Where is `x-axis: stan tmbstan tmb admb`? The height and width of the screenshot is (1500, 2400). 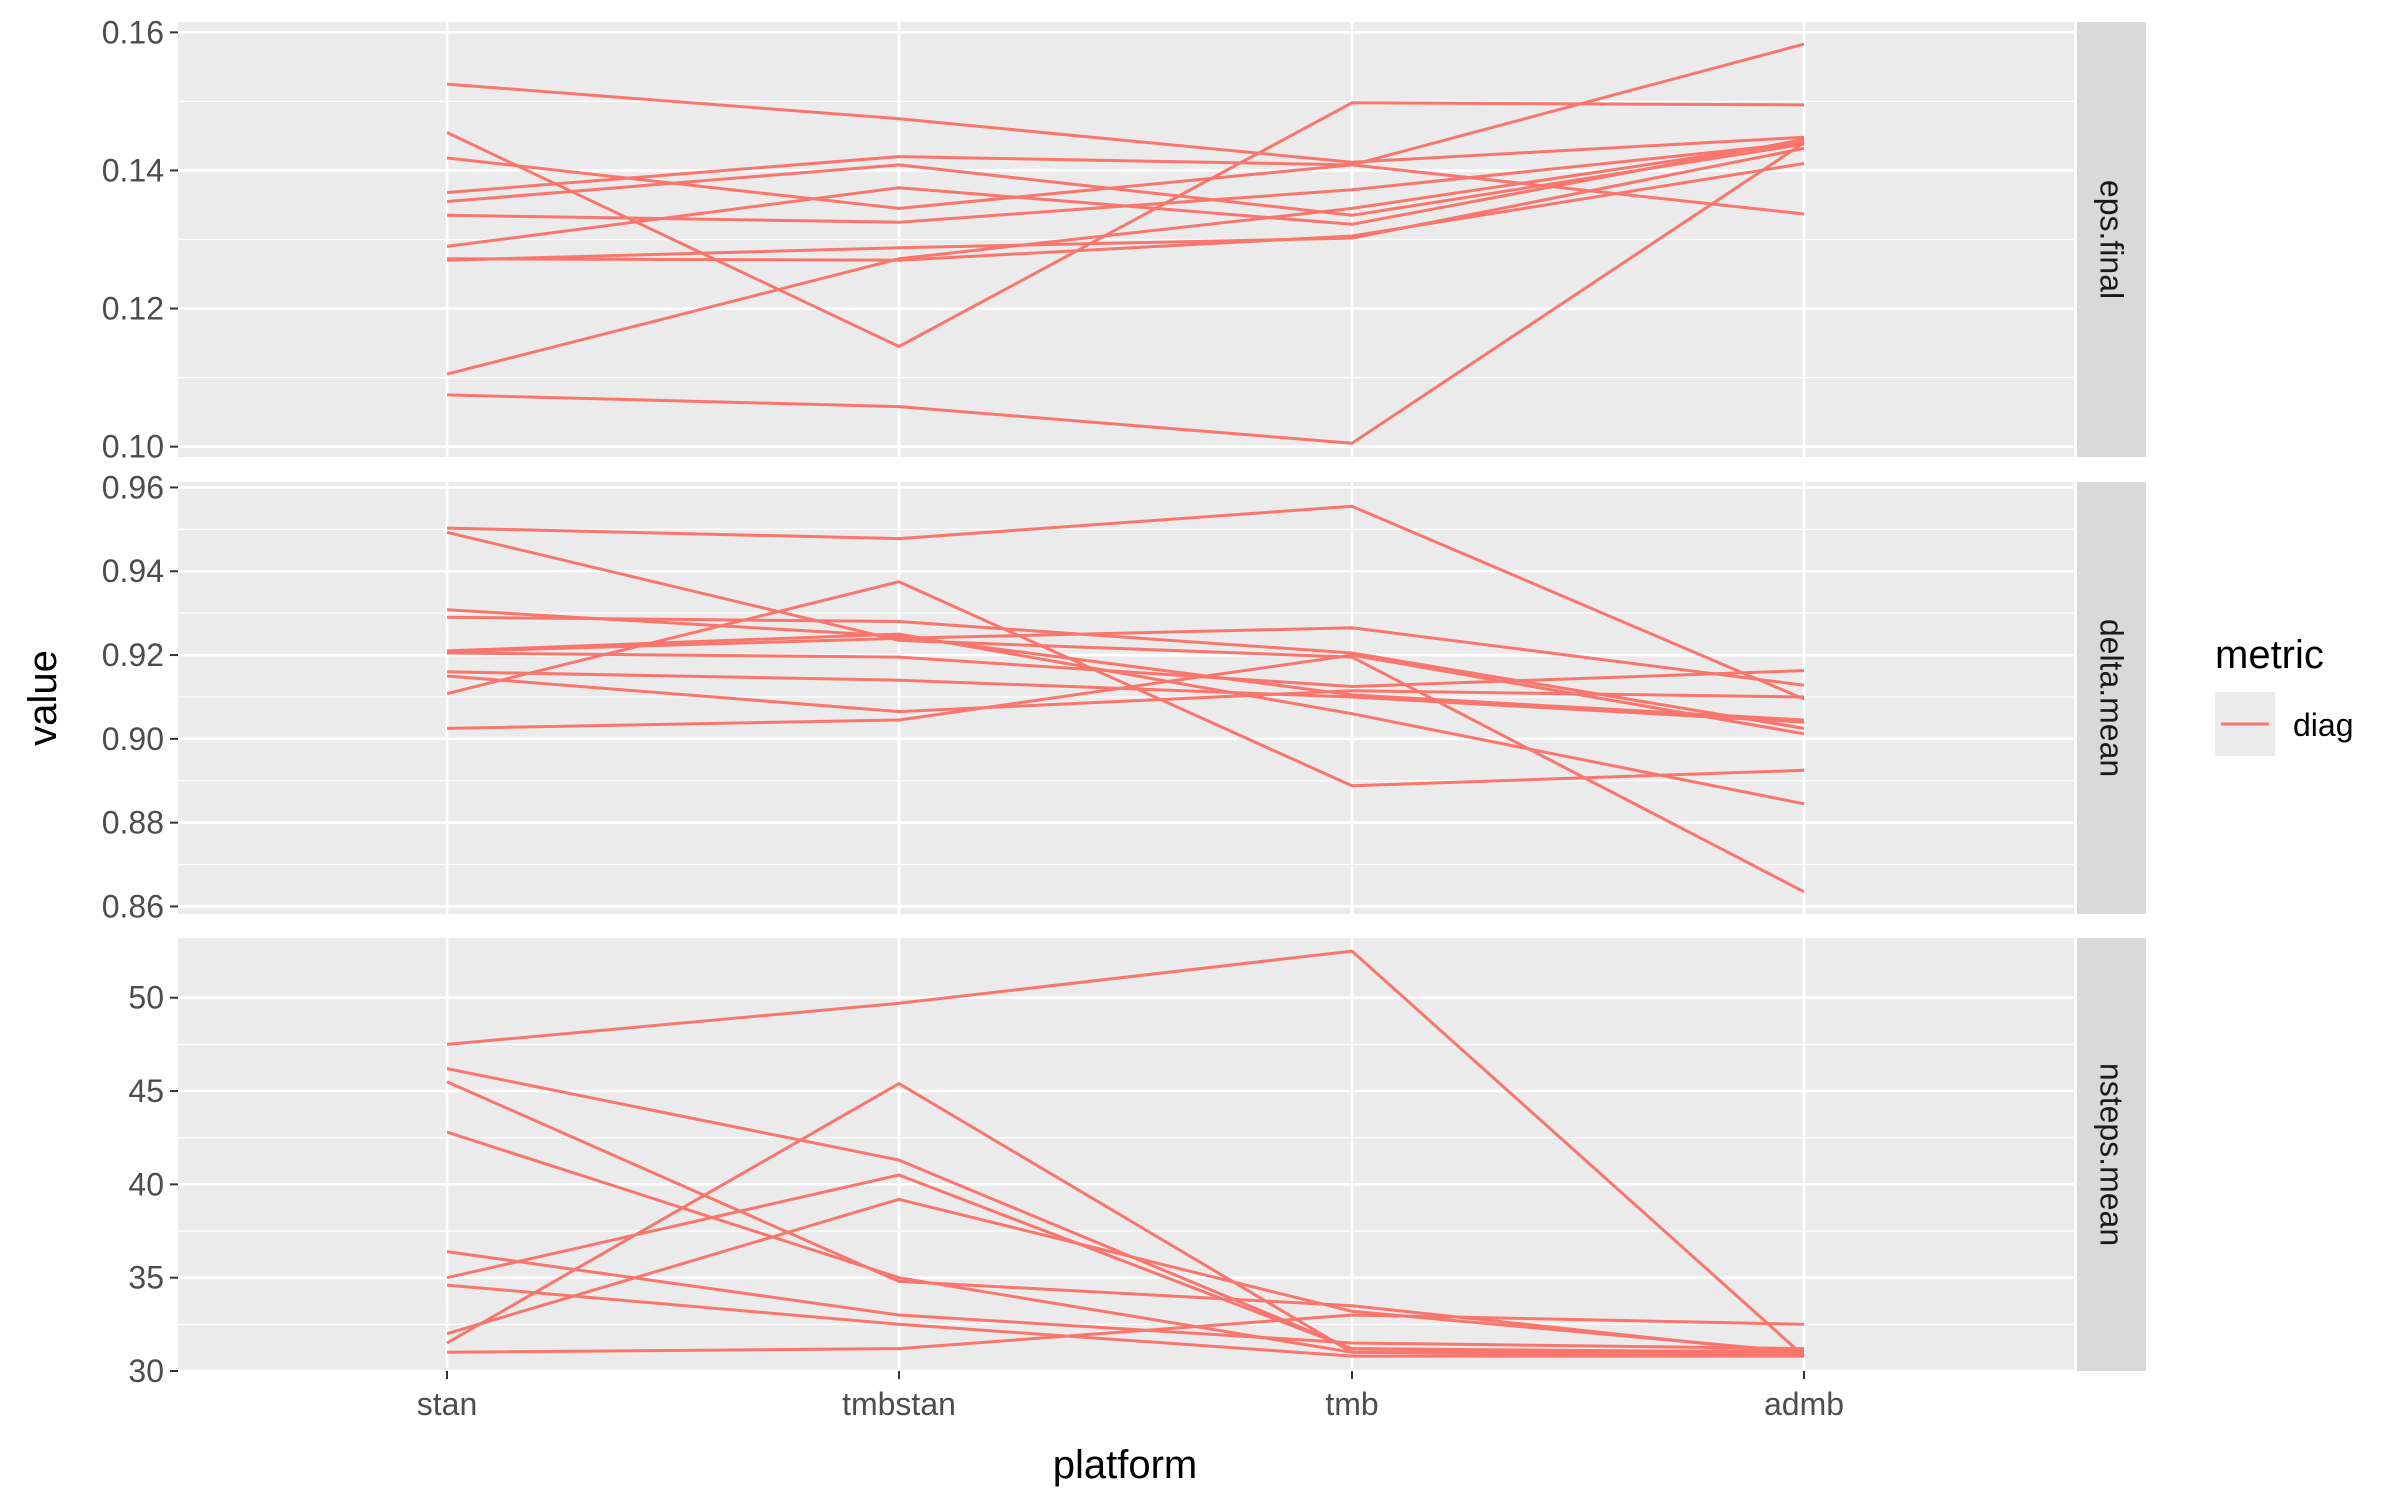
x-axis: stan tmbstan tmb admb is located at coordinates (1130, 1396).